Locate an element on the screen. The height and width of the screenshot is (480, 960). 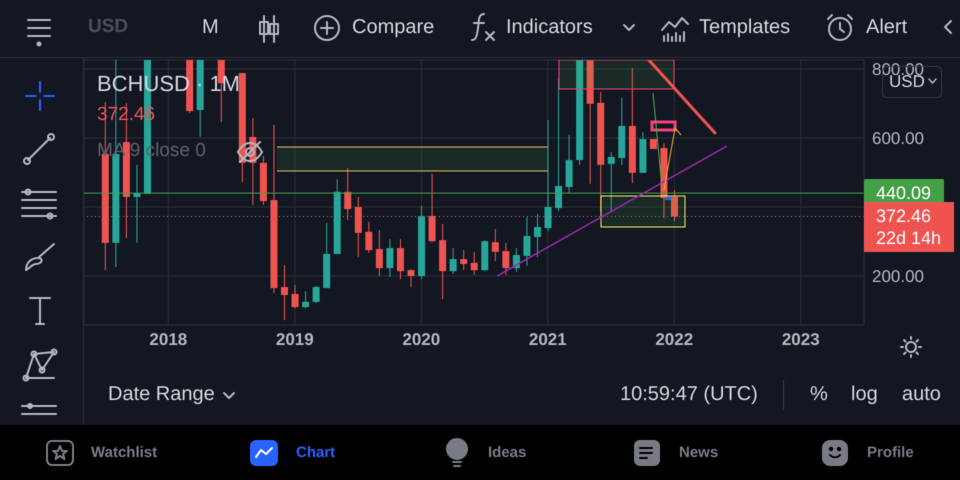
text: Watchlist is located at coordinates (124, 452).